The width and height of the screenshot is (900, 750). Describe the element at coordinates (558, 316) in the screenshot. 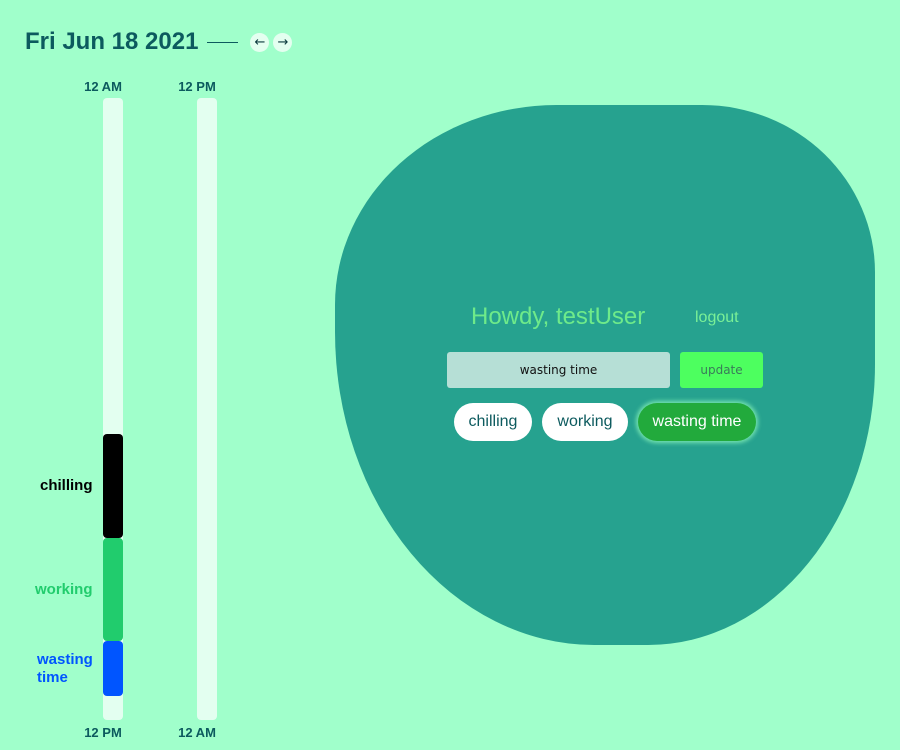

I see `greeting: Howdy, testUser` at that location.